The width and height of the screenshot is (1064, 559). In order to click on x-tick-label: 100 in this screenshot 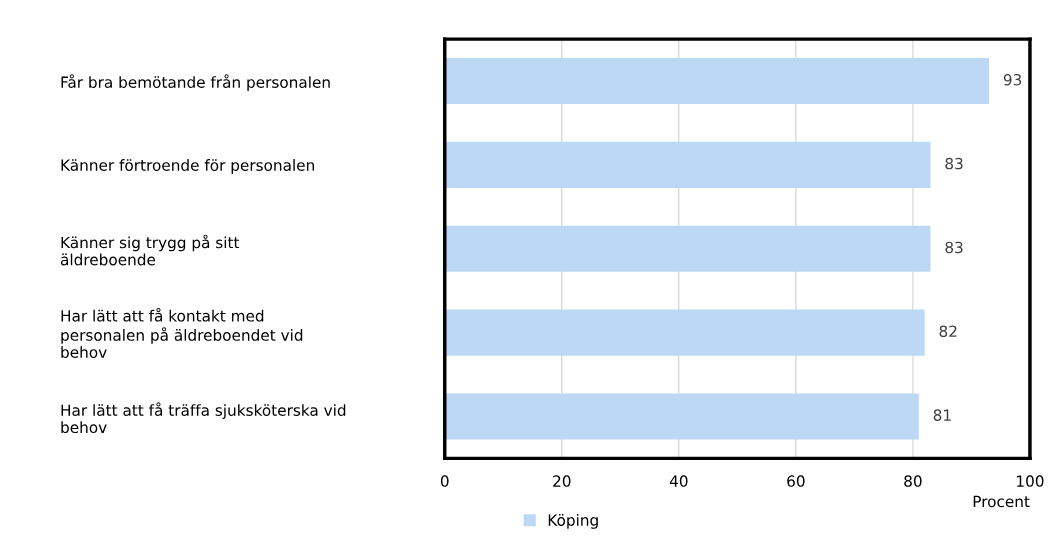, I will do `click(1030, 481)`.